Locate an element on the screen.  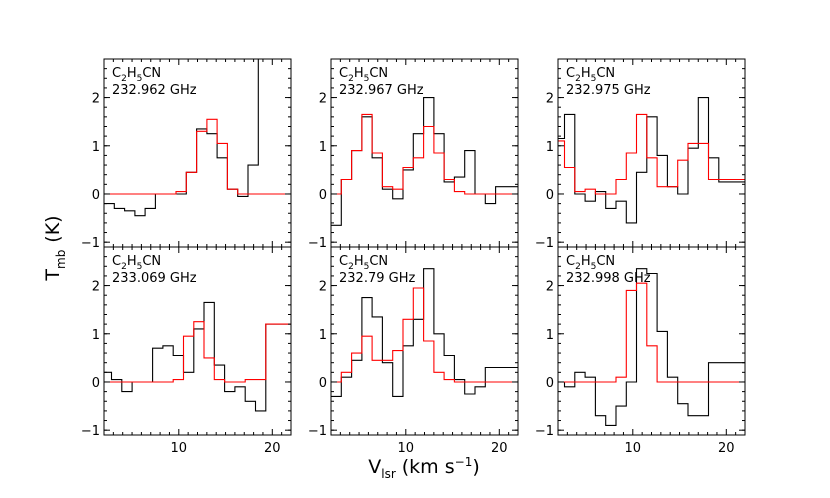
y-axis-label-text: Tmb(K) is located at coordinates (55, 248).